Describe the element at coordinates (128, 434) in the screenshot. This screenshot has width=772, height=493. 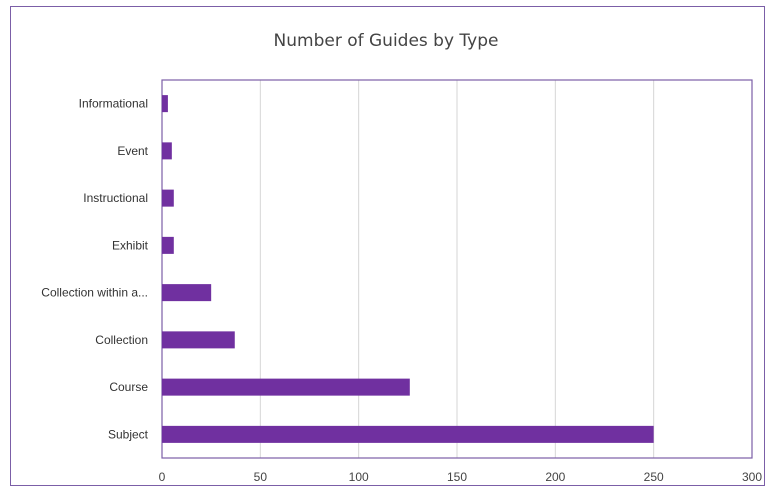
I see `category-label: Subject` at that location.